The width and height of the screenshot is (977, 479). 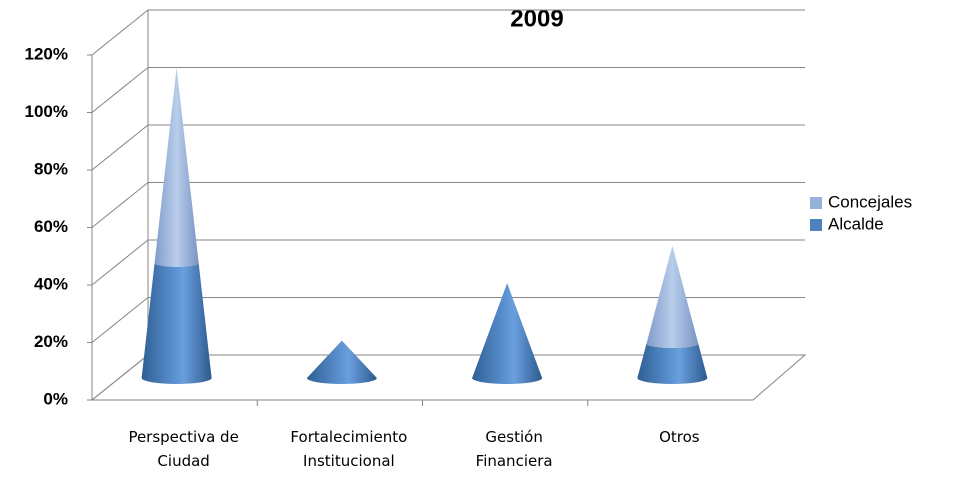 What do you see at coordinates (349, 449) in the screenshot?
I see `x-tick-label: Fortalecimiento Institucional` at bounding box center [349, 449].